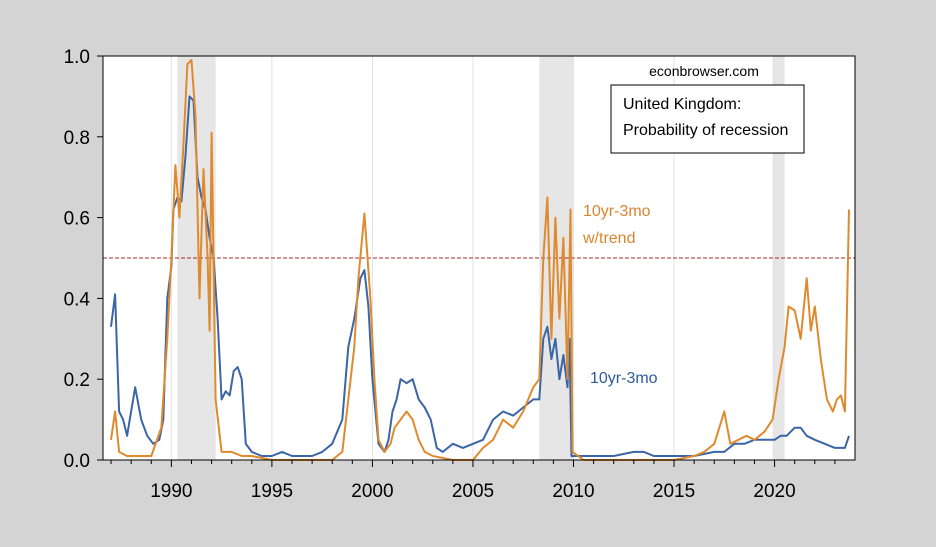 This screenshot has height=547, width=936. What do you see at coordinates (682, 104) in the screenshot?
I see `chart-title-line-1: United Kingdom:` at bounding box center [682, 104].